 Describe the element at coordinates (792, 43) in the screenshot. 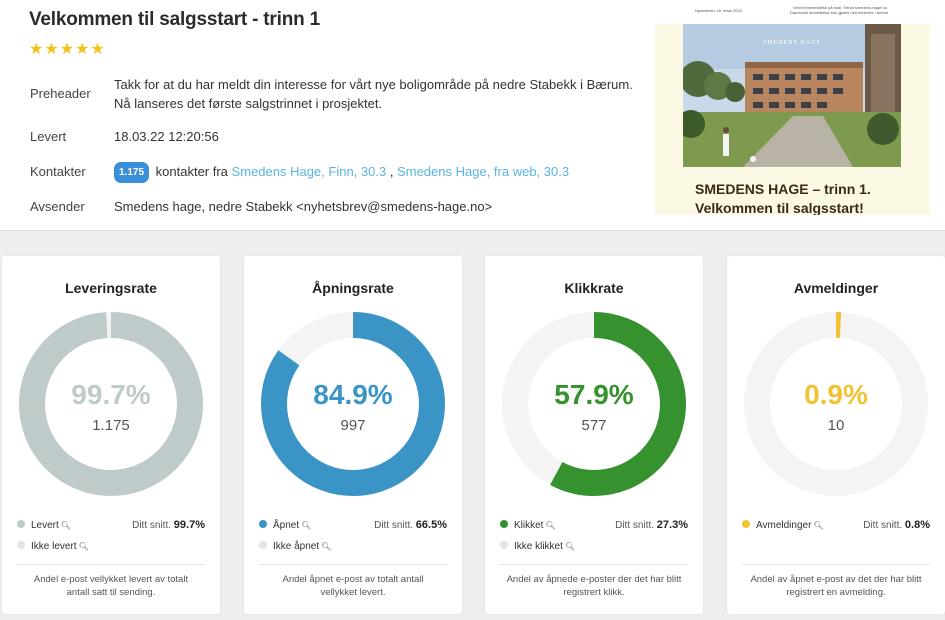

I see `preview-logo: SMEDENS HAGE` at that location.